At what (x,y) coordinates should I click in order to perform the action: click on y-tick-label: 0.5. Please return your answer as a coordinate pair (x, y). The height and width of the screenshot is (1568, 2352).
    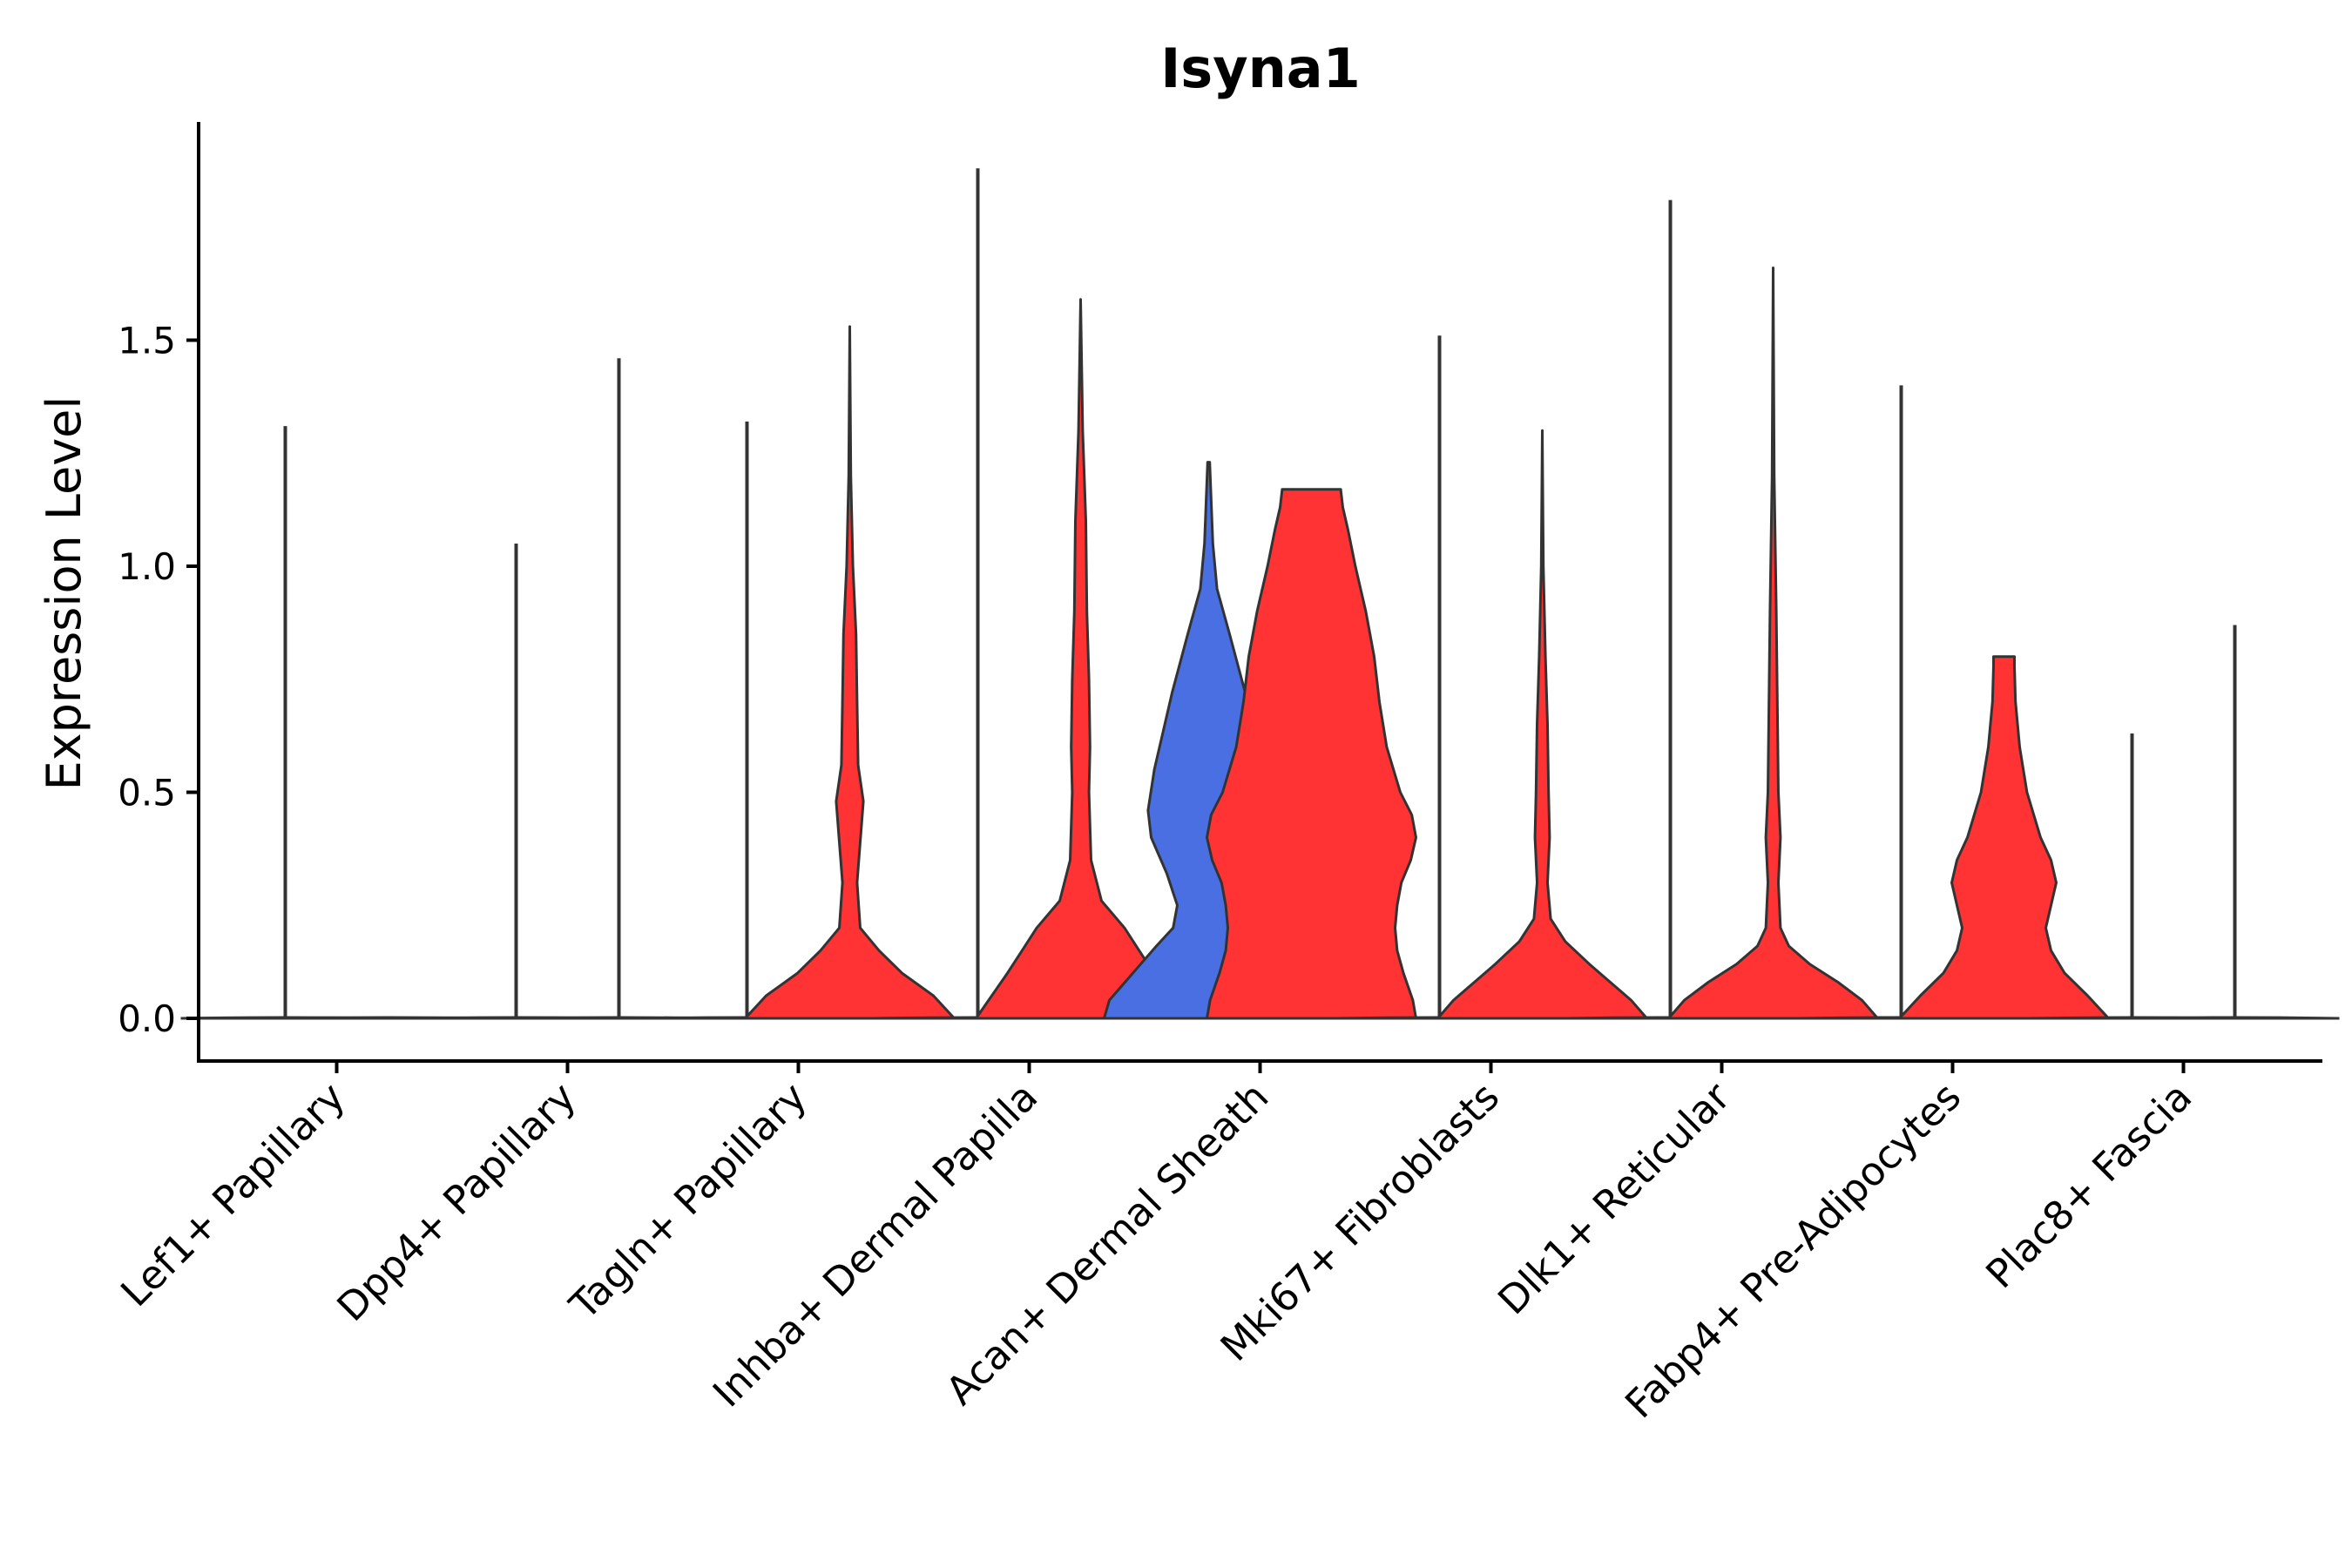
    Looking at the image, I should click on (147, 793).